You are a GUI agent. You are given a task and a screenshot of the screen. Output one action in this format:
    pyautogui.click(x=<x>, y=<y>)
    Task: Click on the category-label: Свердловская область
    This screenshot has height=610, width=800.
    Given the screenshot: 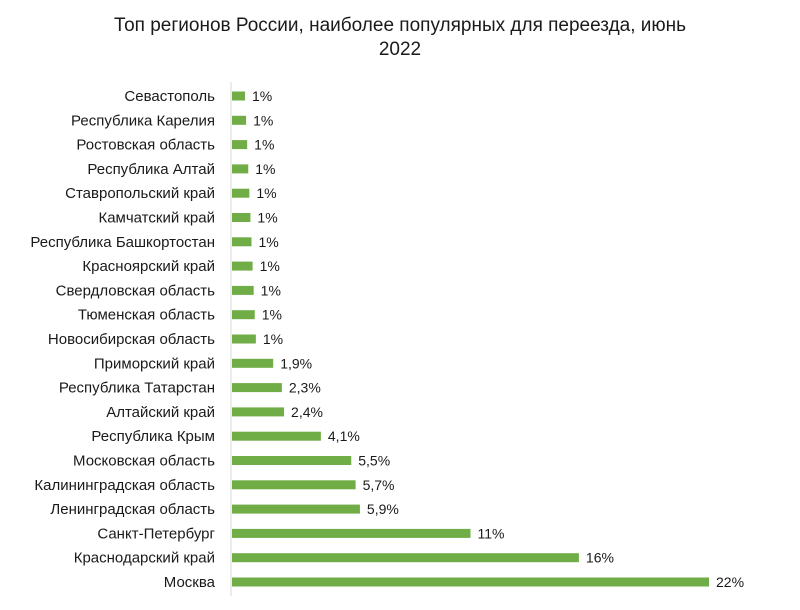 What is the action you would take?
    pyautogui.click(x=136, y=290)
    